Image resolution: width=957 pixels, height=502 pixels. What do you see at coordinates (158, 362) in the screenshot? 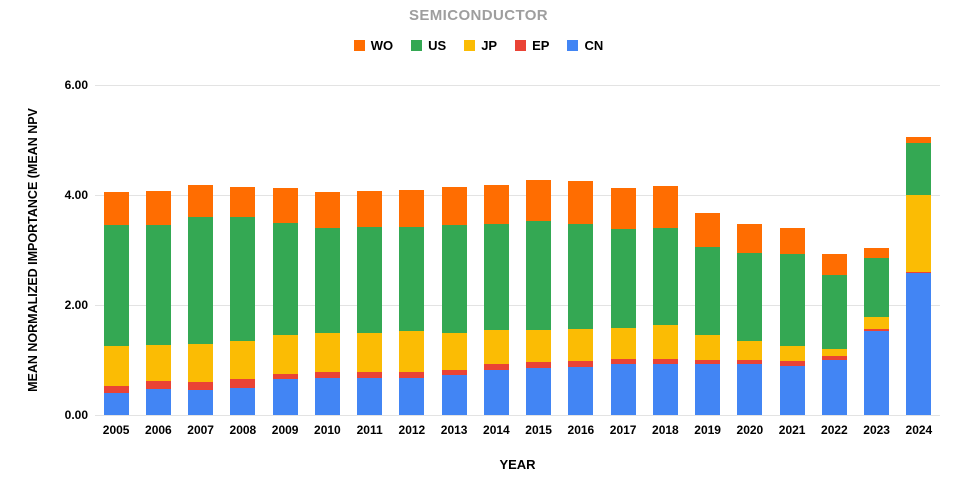
I see `bar-segment-jp-2006` at bounding box center [158, 362].